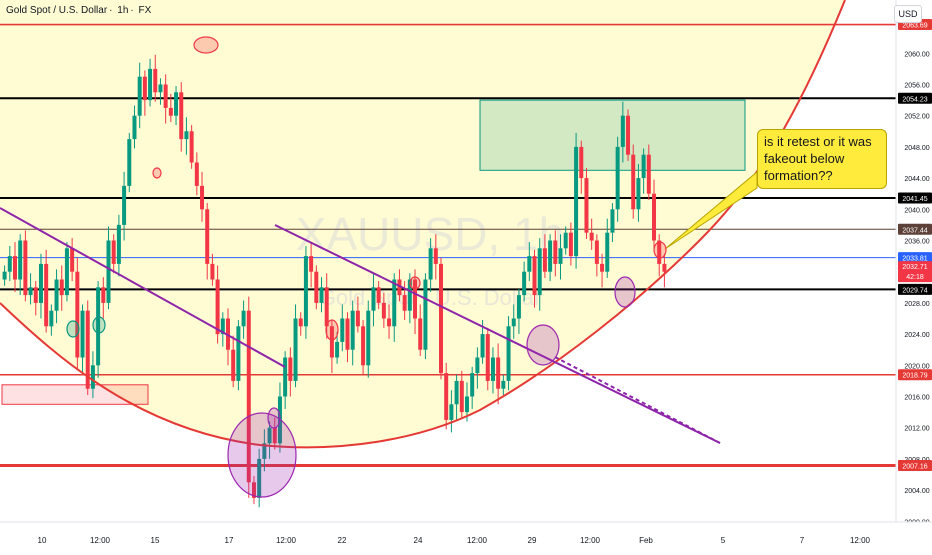 The height and width of the screenshot is (555, 932). Describe the element at coordinates (914, 466) in the screenshot. I see `price-tag-2007.16: 2007.16` at that location.